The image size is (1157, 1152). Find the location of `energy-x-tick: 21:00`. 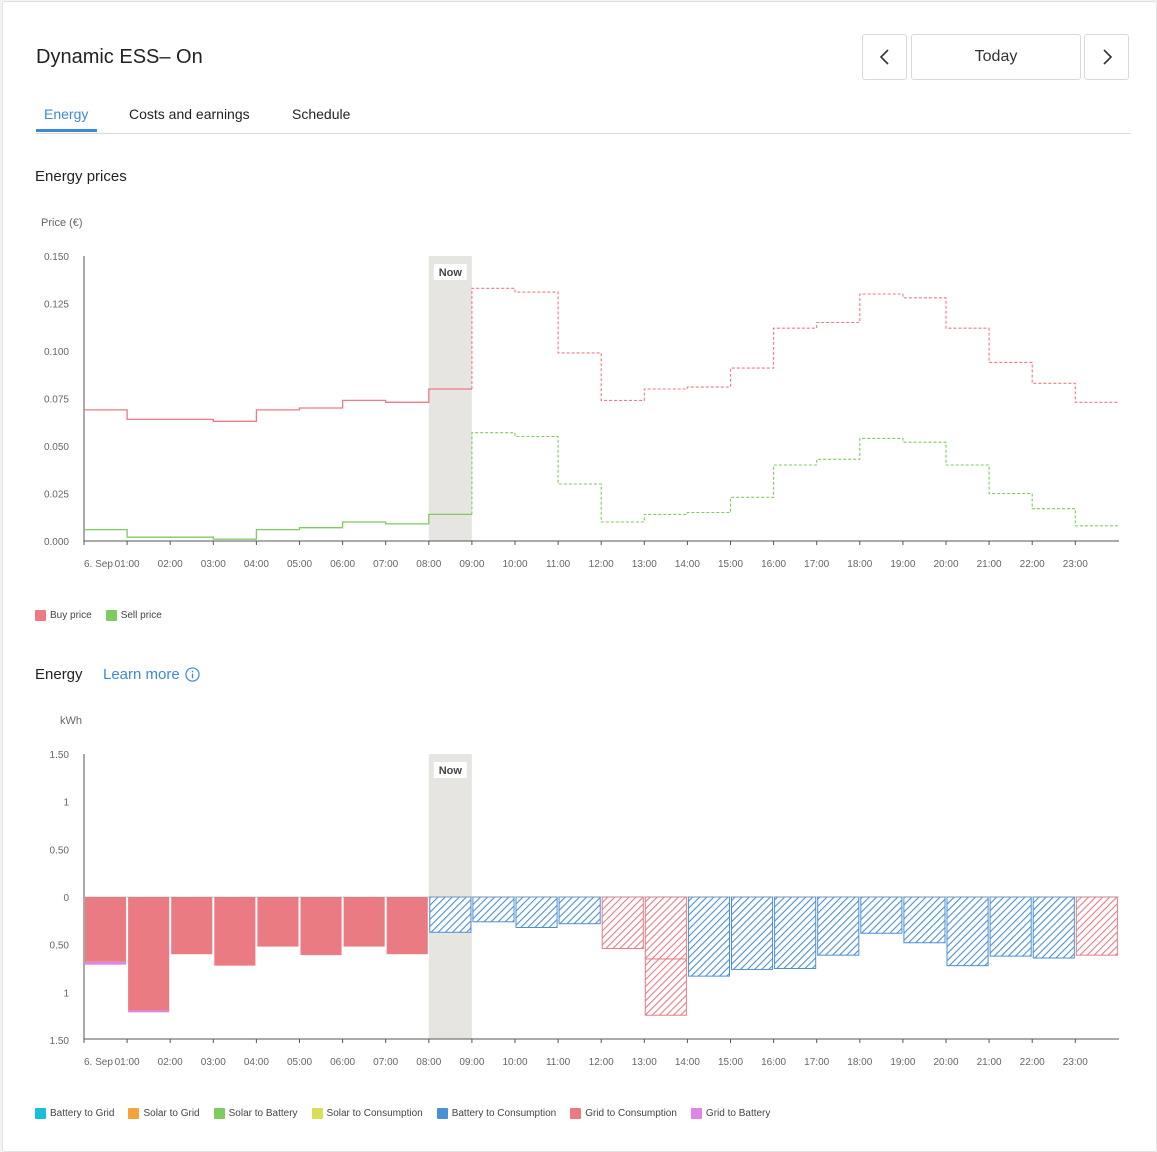

energy-x-tick: 21:00 is located at coordinates (989, 1062).